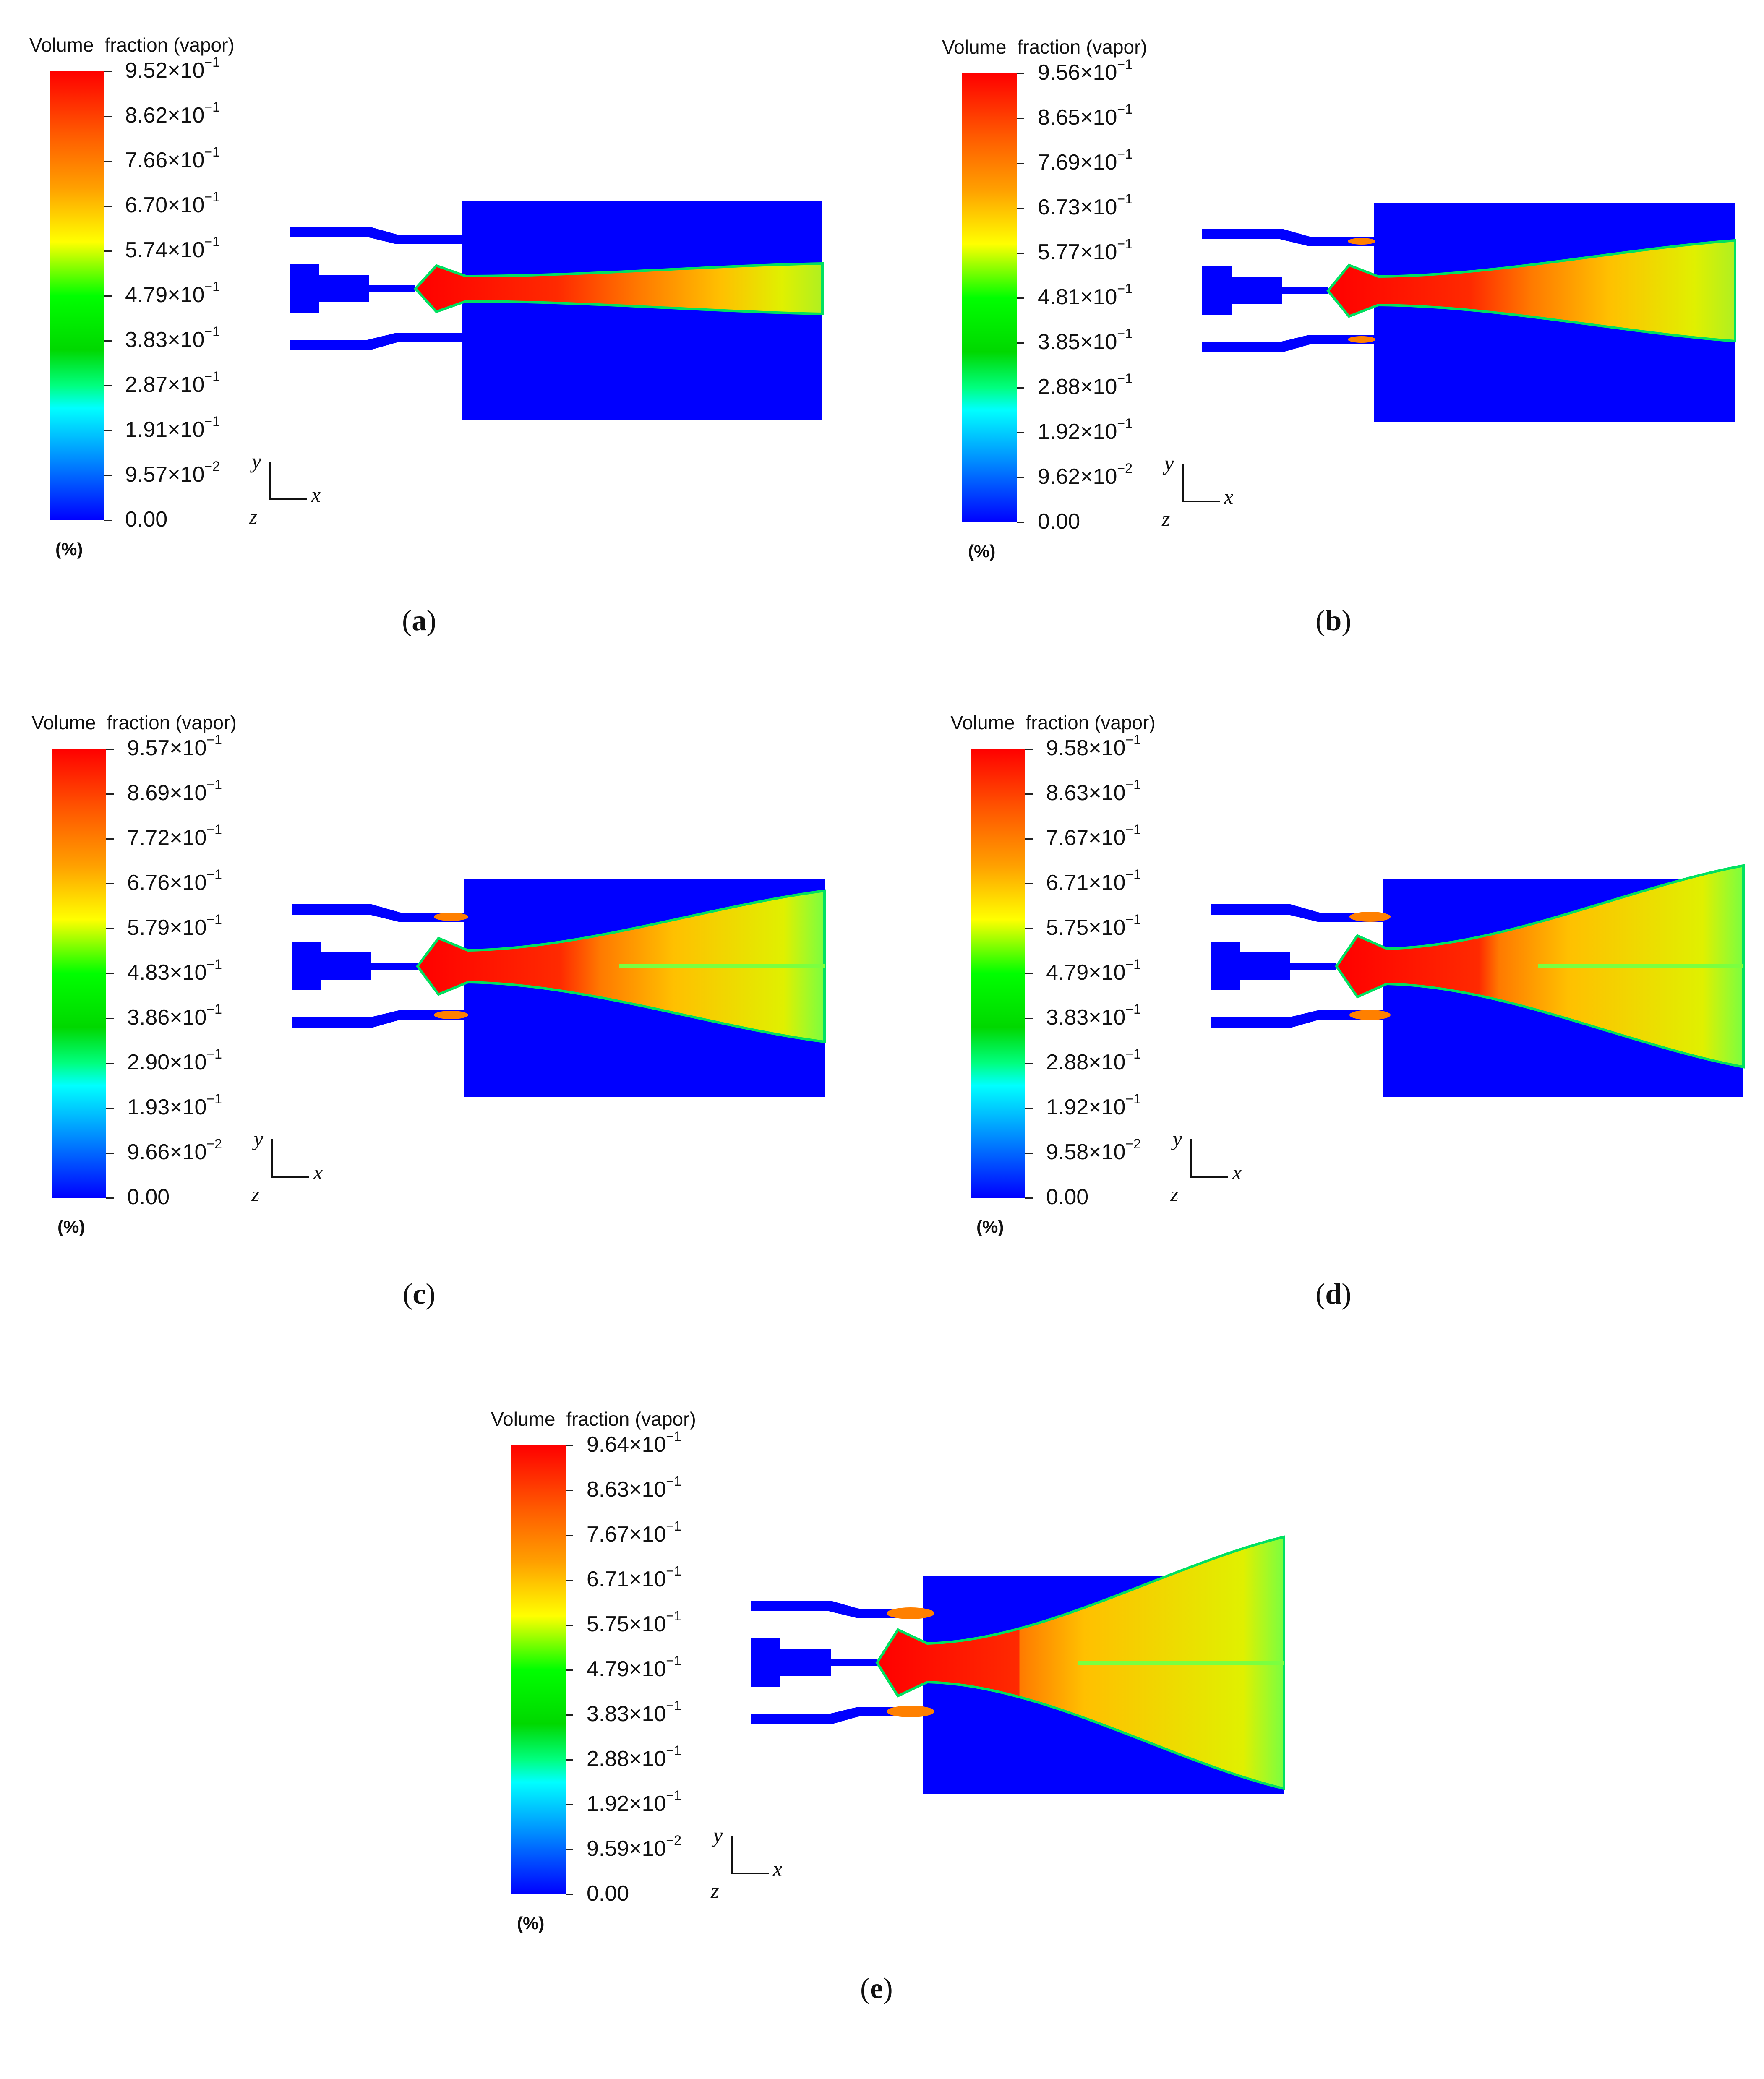 This screenshot has height=2079, width=1764. What do you see at coordinates (1085, 340) in the screenshot?
I see `colorbar-tick-label: 3.85×10⁻¹` at bounding box center [1085, 340].